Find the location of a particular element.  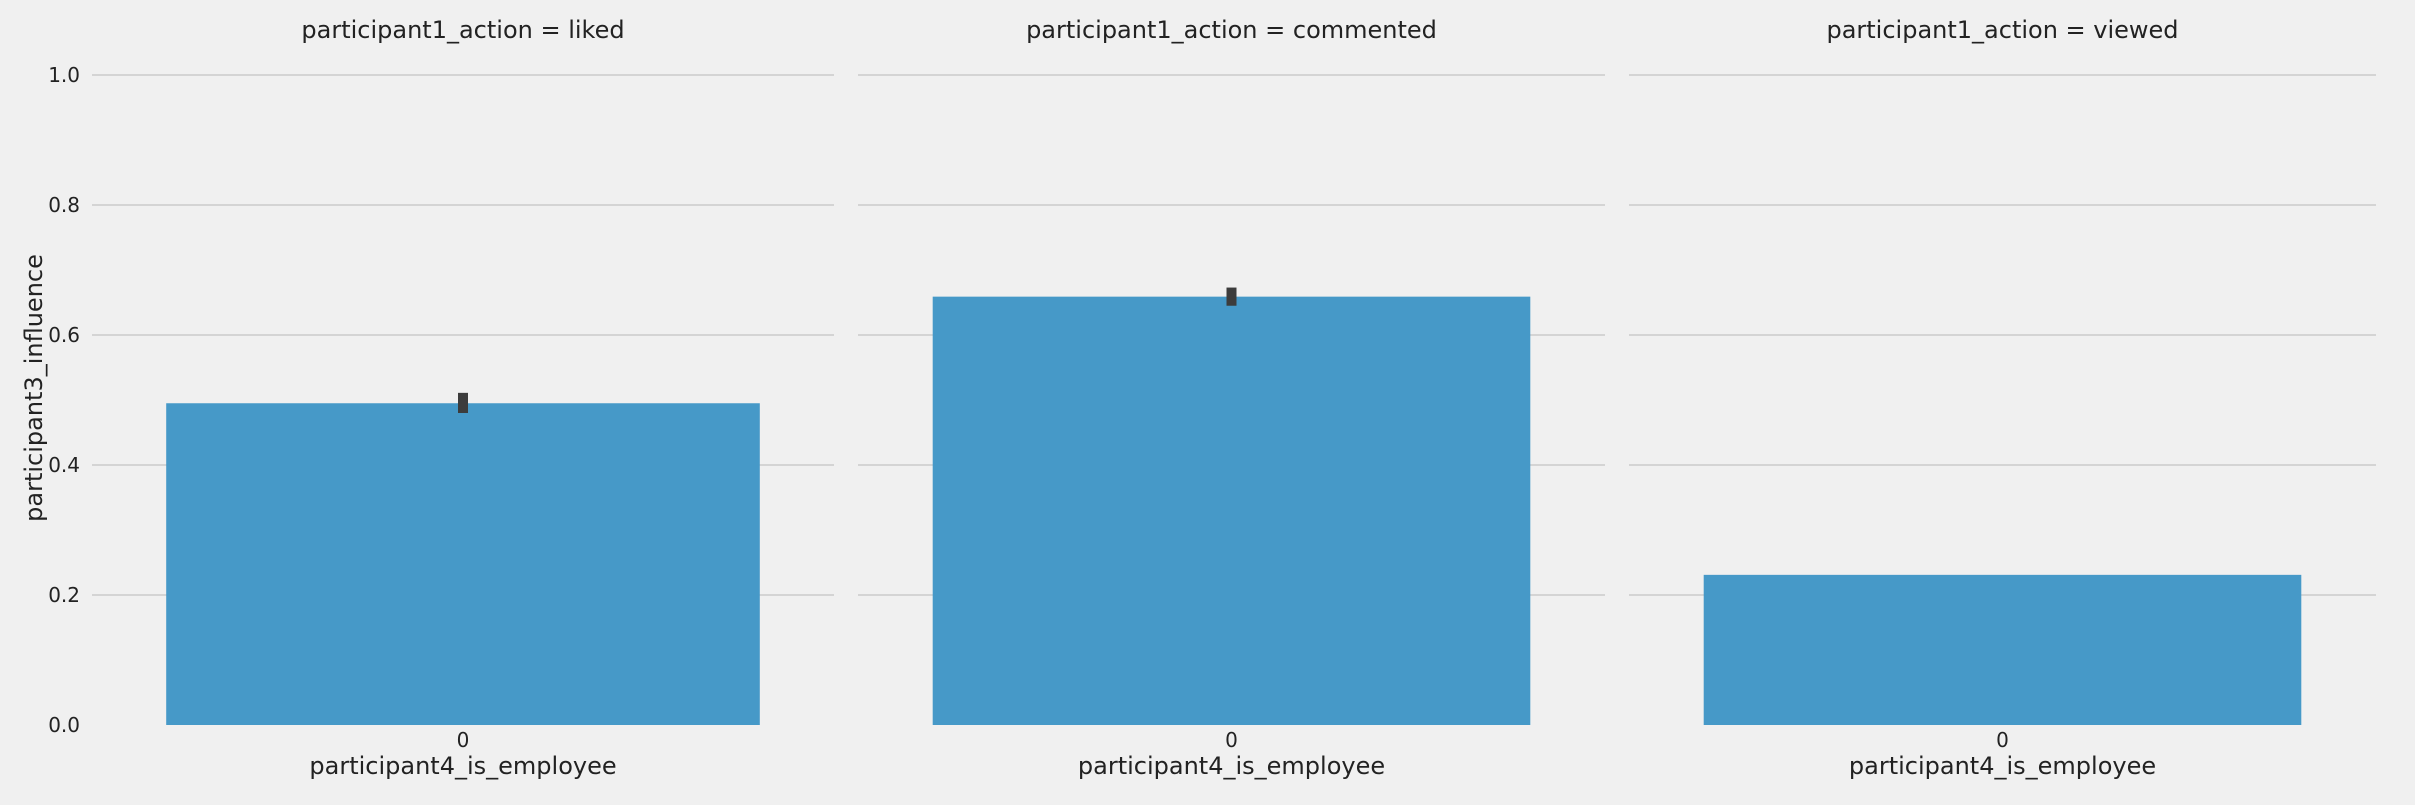

facet-title: participant1_action = liked is located at coordinates (462, 30).